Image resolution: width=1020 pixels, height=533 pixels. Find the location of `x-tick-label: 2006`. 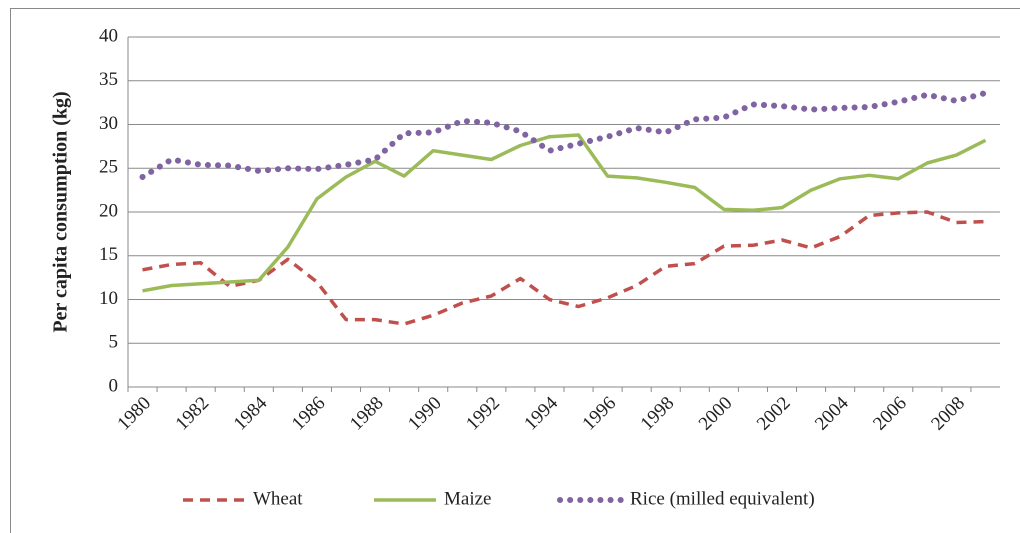

x-tick-label: 2006 is located at coordinates (890, 414).